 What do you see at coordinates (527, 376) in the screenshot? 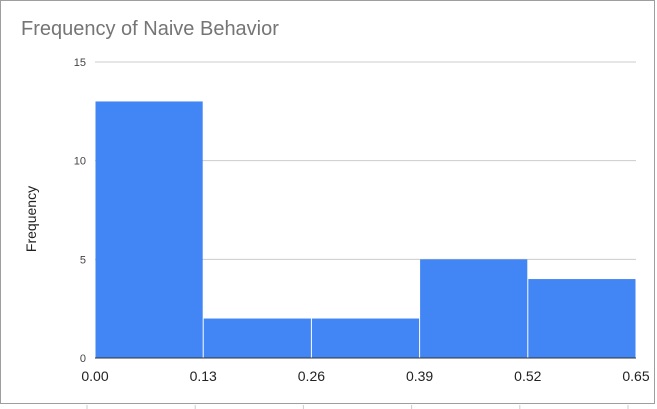
I see `x-tick-label: 0.52` at bounding box center [527, 376].